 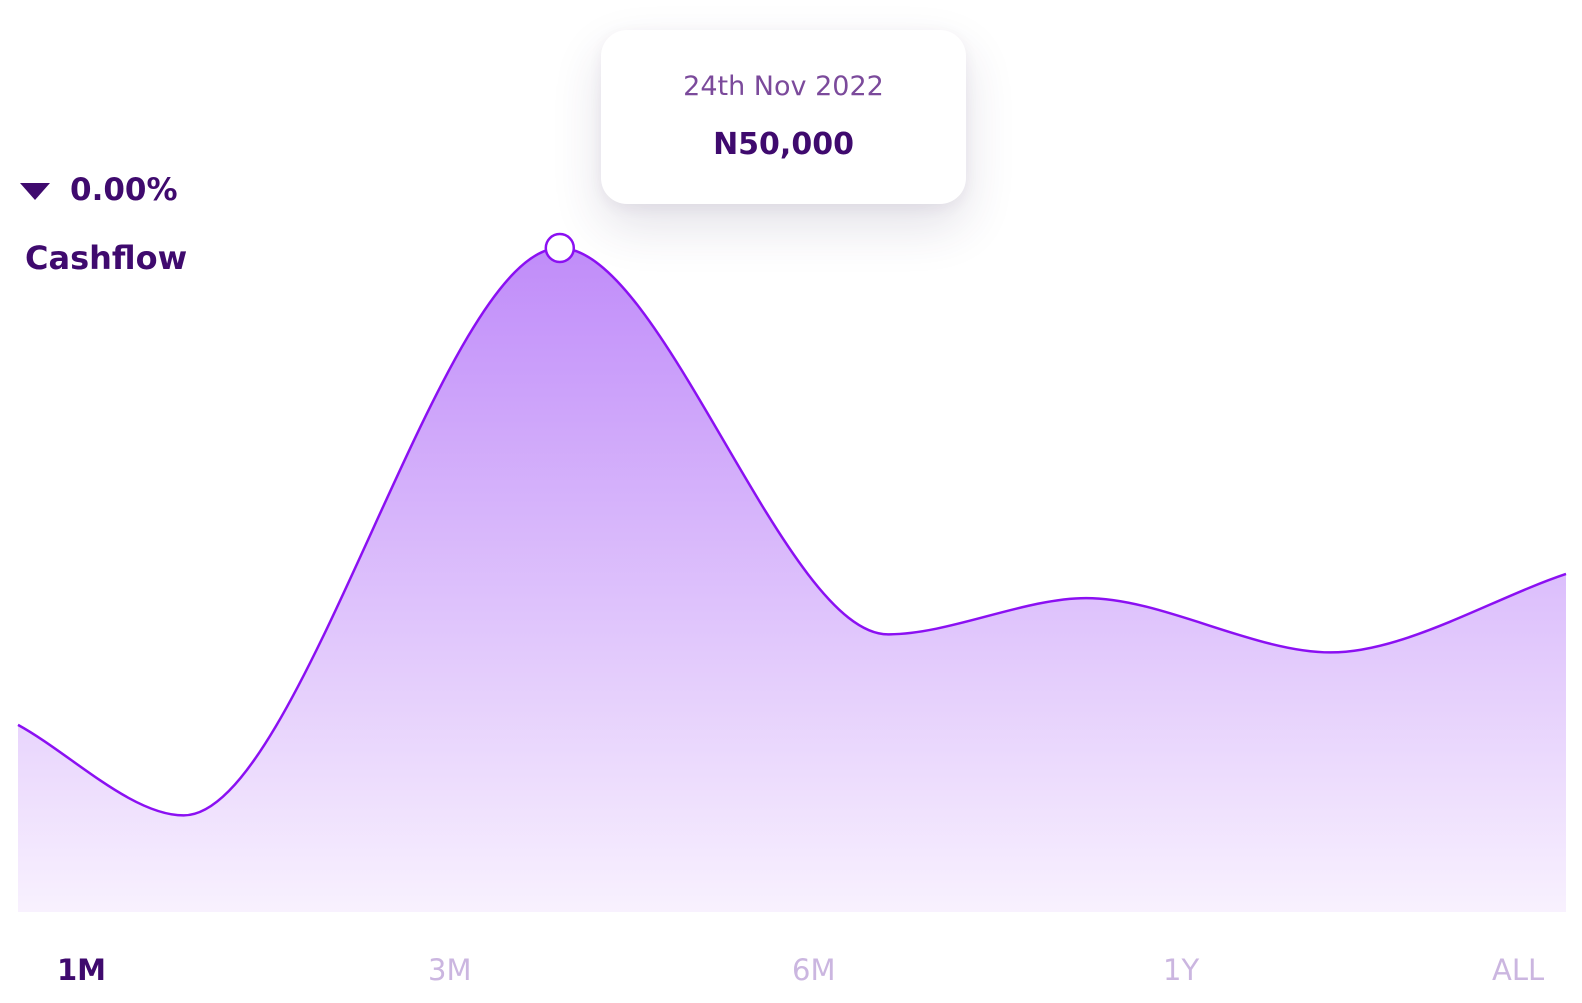 I want to click on triangle-down-icon, so click(x=35, y=191).